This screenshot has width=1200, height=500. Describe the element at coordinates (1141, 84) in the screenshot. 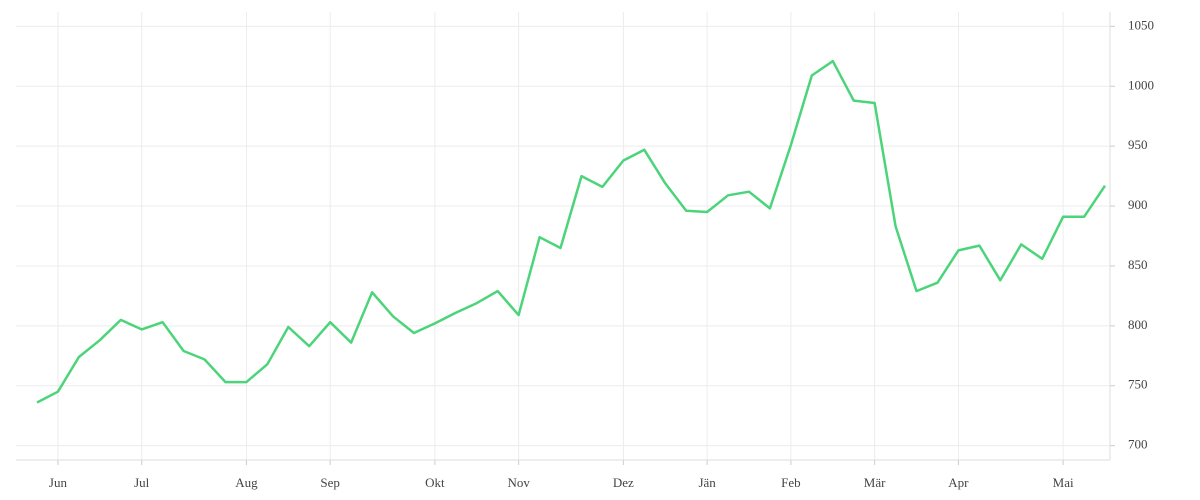

I see `y-tick-label: 1000` at that location.